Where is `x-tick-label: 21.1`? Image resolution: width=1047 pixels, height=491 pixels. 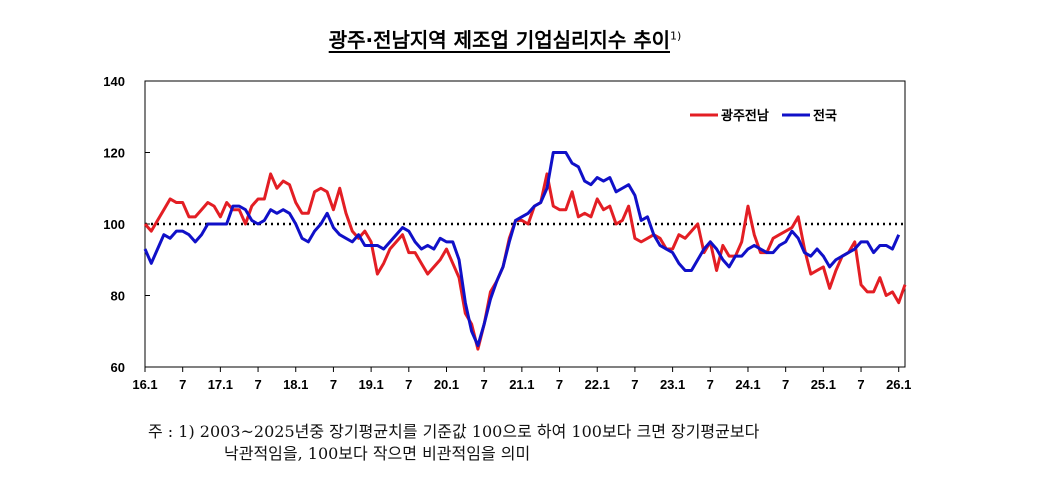 x-tick-label: 21.1 is located at coordinates (521, 384).